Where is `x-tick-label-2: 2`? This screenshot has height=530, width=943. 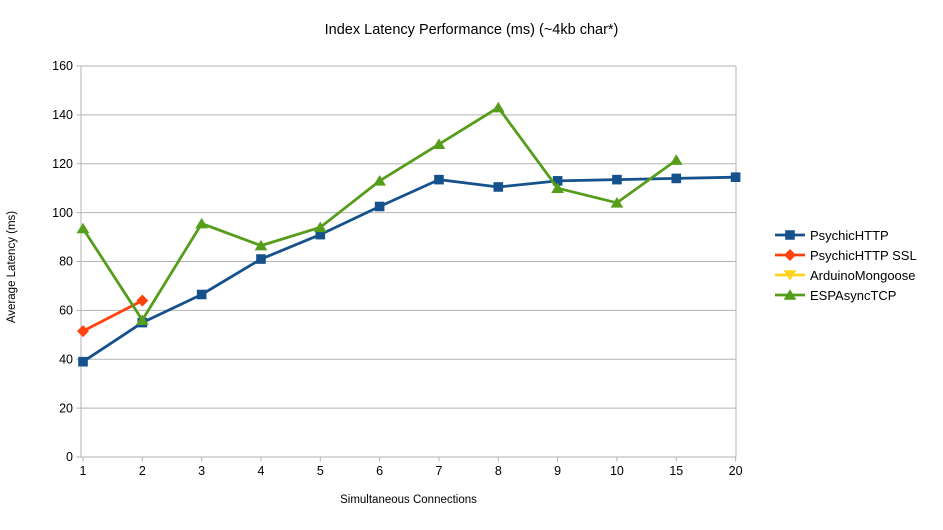 x-tick-label-2: 2 is located at coordinates (142, 471).